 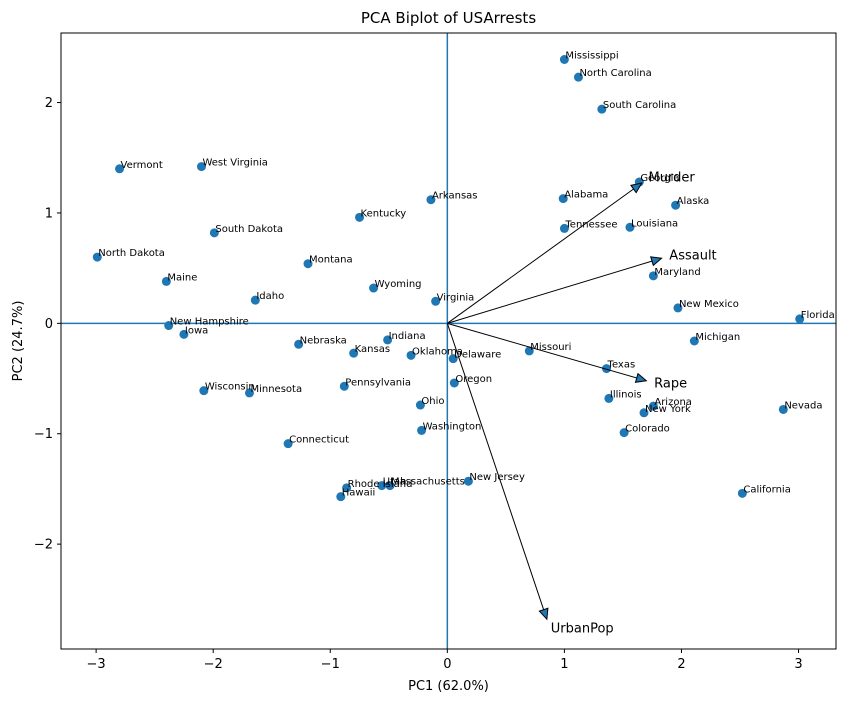 What do you see at coordinates (196, 330) in the screenshot?
I see `state-label: Iowa` at bounding box center [196, 330].